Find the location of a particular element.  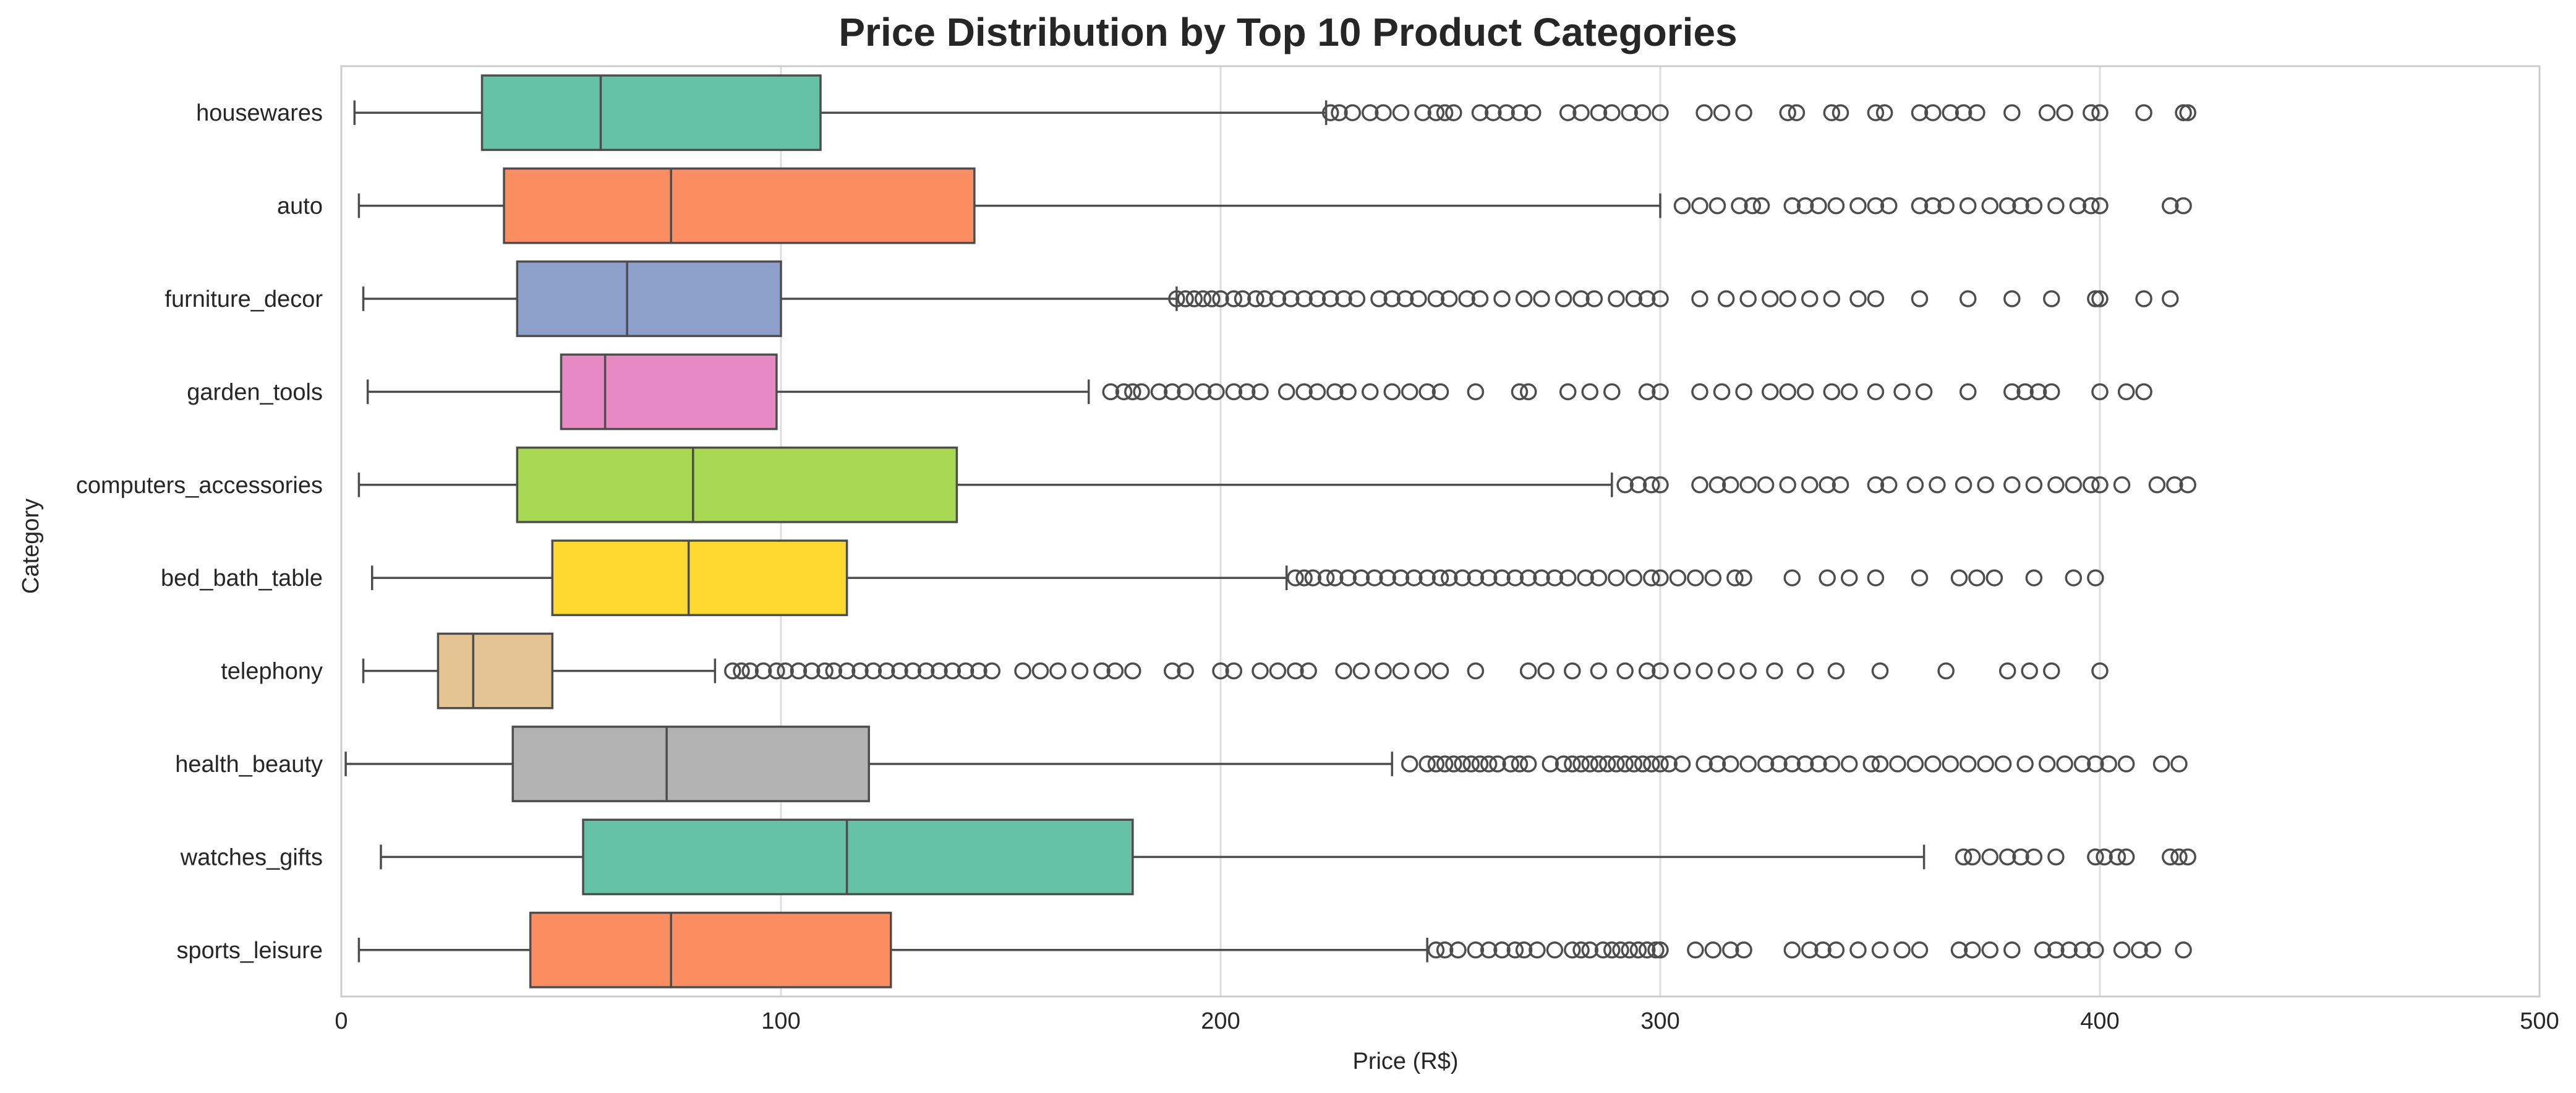

x-axis-label: Price (R$) is located at coordinates (1405, 1061).